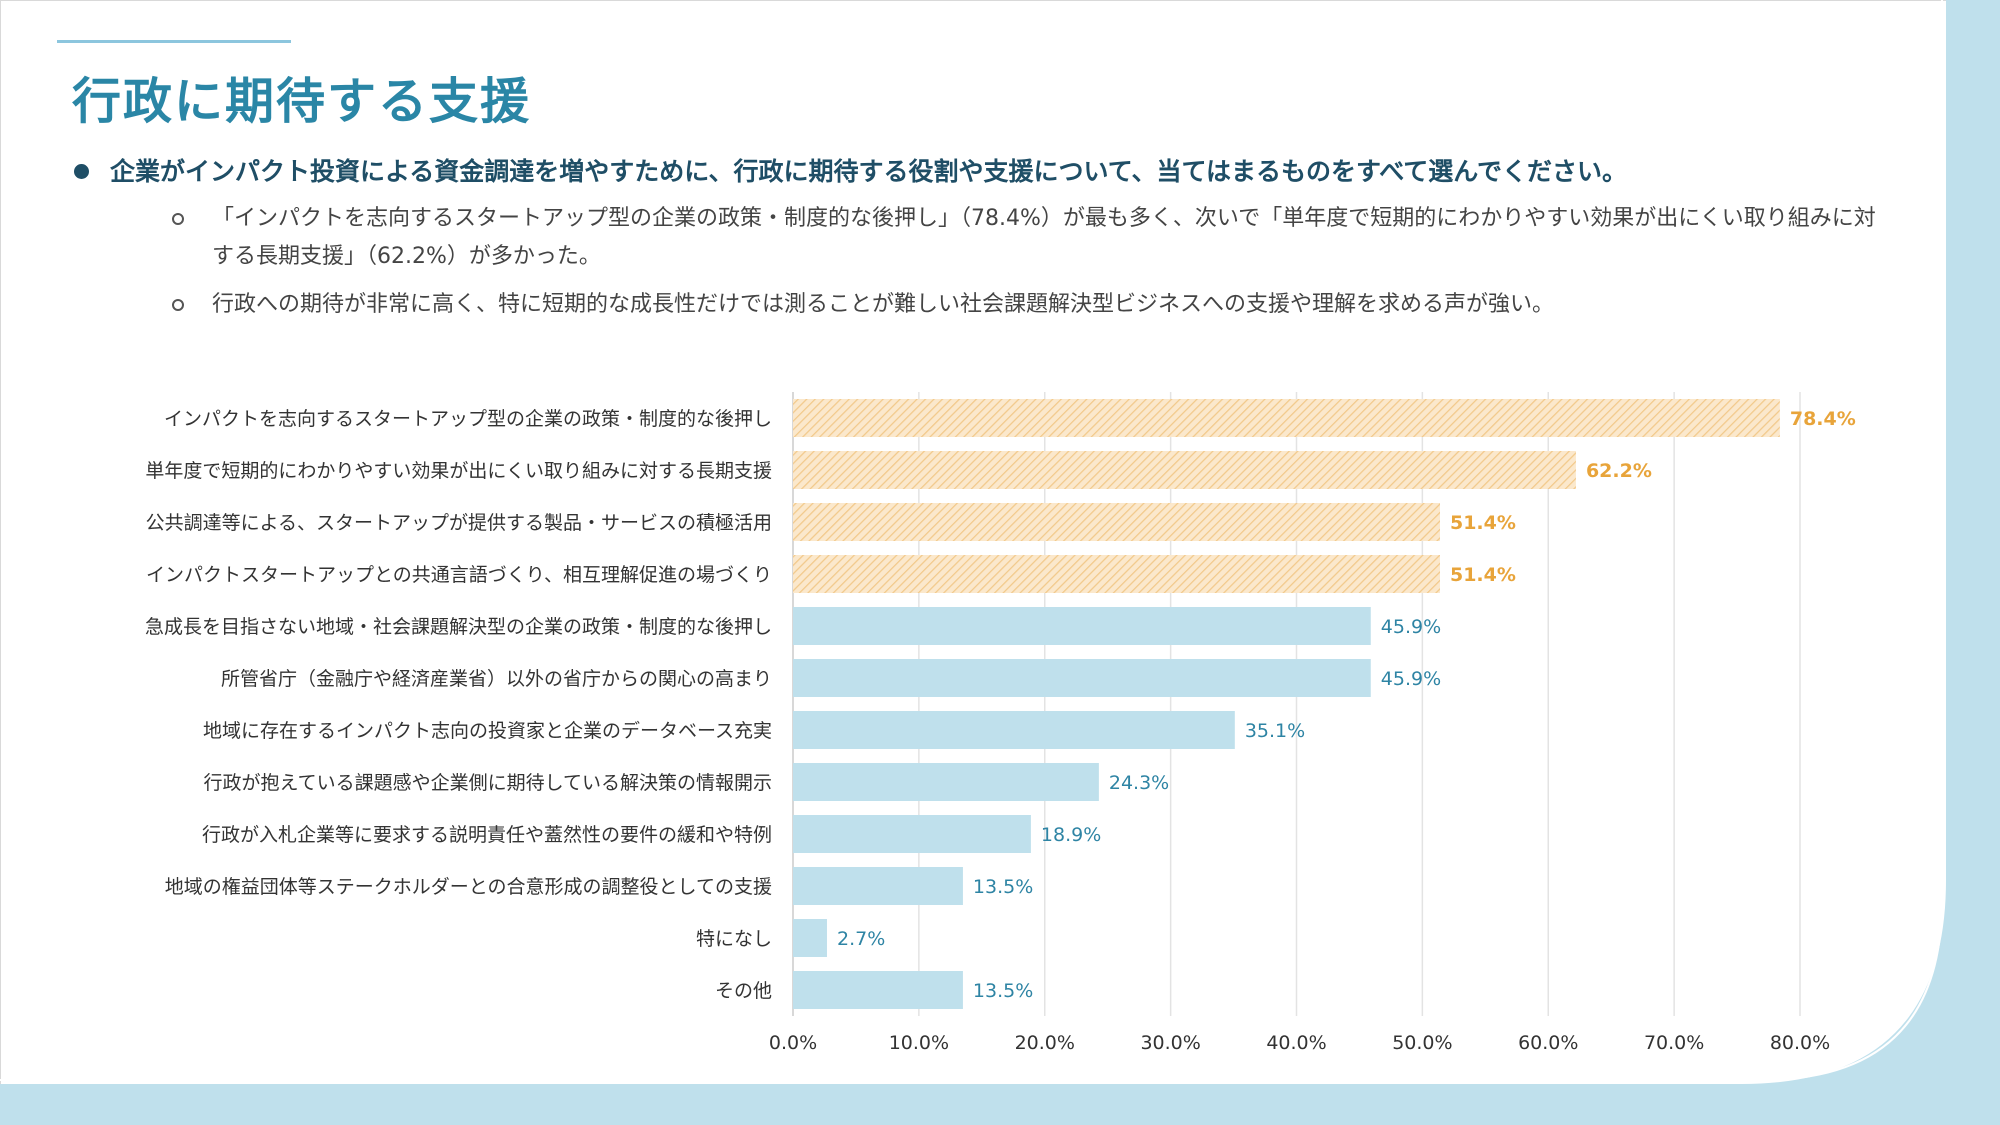 This screenshot has width=2000, height=1125. Describe the element at coordinates (459, 575) in the screenshot. I see `category-label: インパクトスタートアップとの共通言語づくり、相互理解促進の場づくり` at that location.